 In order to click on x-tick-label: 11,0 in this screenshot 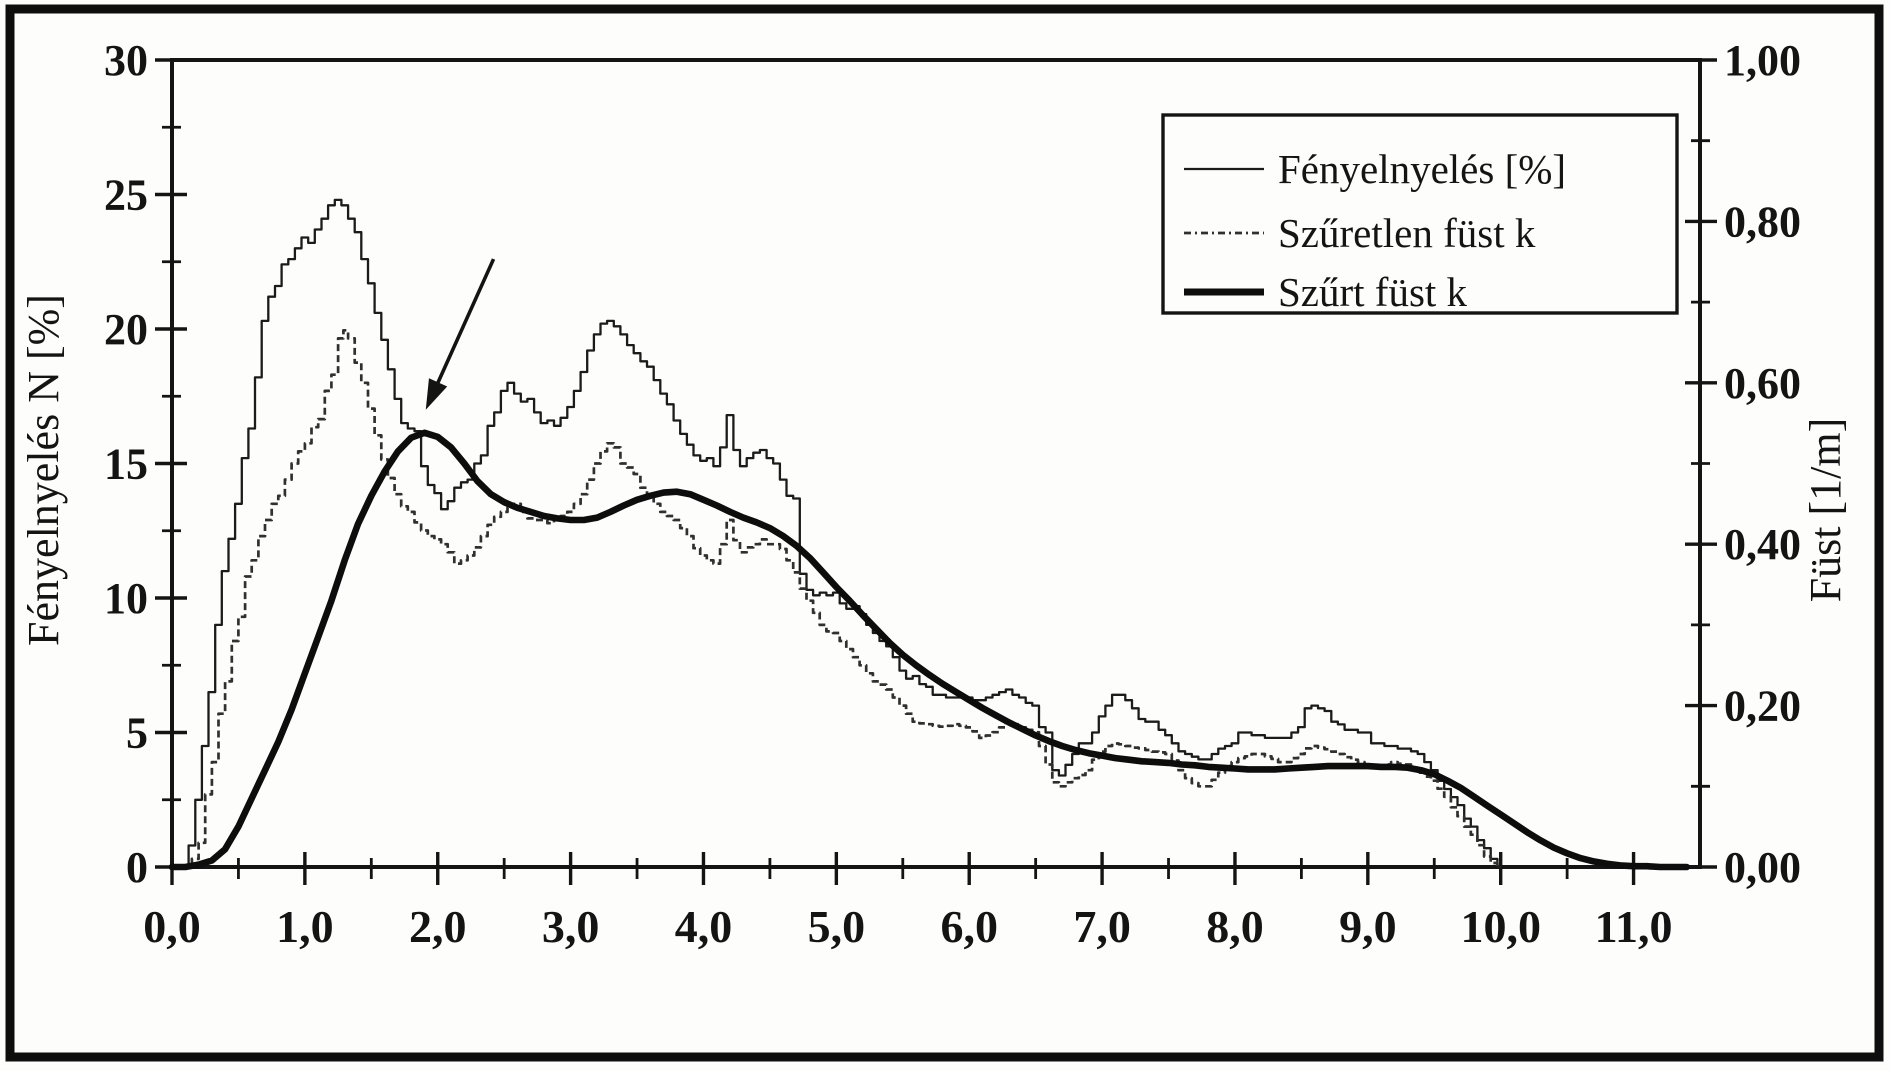, I will do `click(1634, 926)`.